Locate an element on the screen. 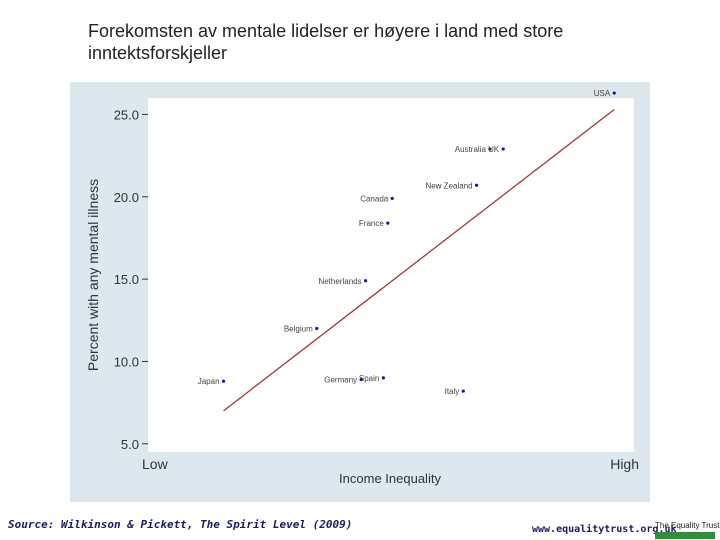 This screenshot has width=720, height=540. x-tick-label-high: High is located at coordinates (624, 464).